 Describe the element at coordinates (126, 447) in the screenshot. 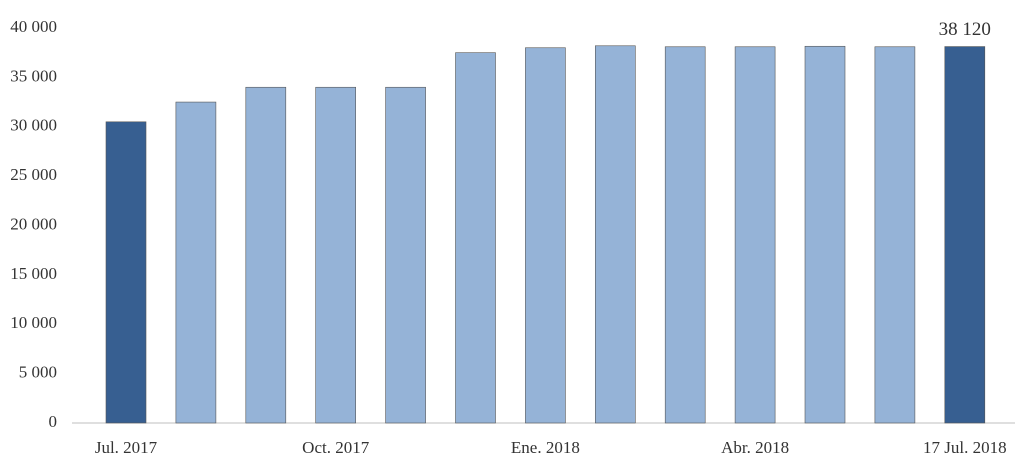

I see `x-tick-label: Jul. 2017` at that location.